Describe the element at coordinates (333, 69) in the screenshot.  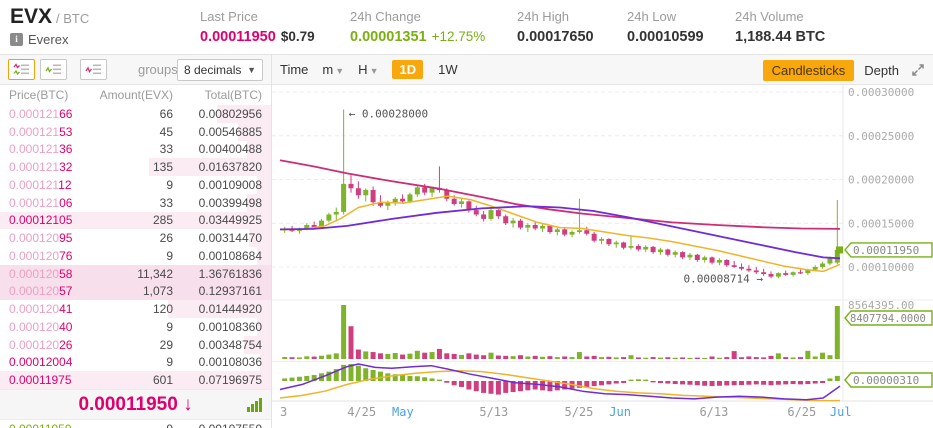
I see `interval-minutes-dropdown: m ▼` at that location.